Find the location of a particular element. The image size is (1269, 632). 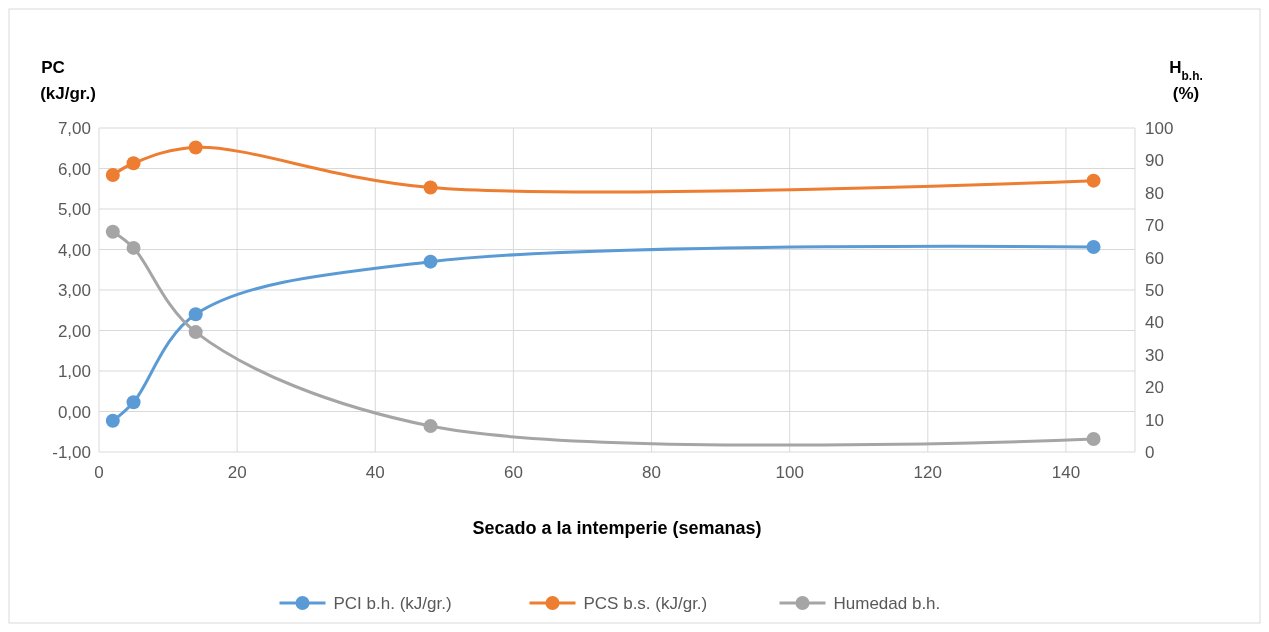

x-tick-label: 100 is located at coordinates (789, 472).